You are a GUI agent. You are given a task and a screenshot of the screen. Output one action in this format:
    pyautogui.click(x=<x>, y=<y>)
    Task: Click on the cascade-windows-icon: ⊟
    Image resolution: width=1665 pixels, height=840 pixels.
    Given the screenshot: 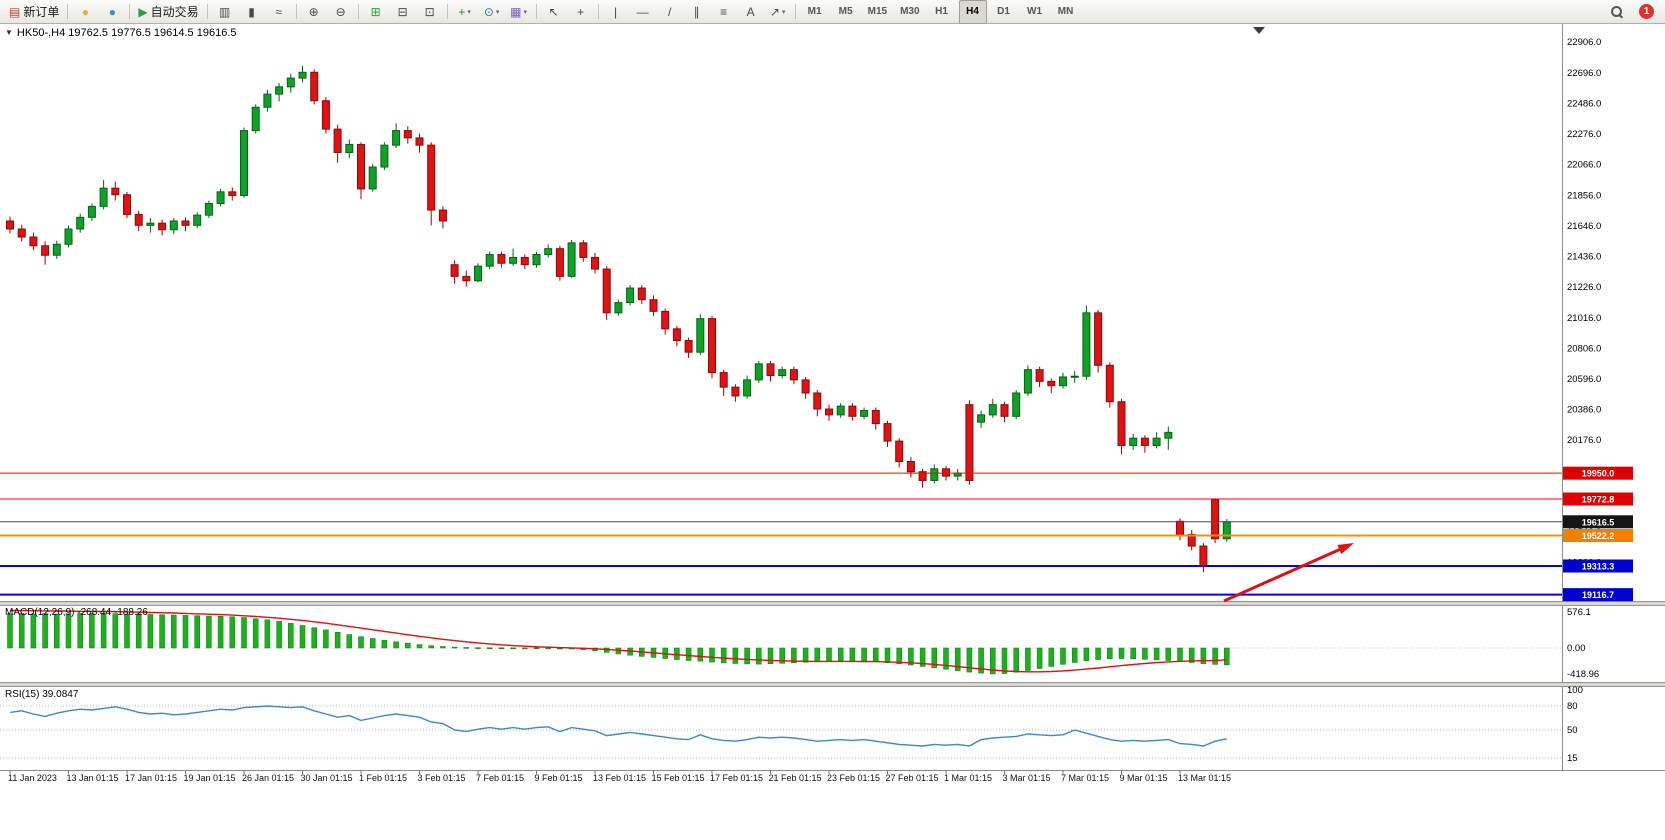 What is the action you would take?
    pyautogui.click(x=403, y=12)
    